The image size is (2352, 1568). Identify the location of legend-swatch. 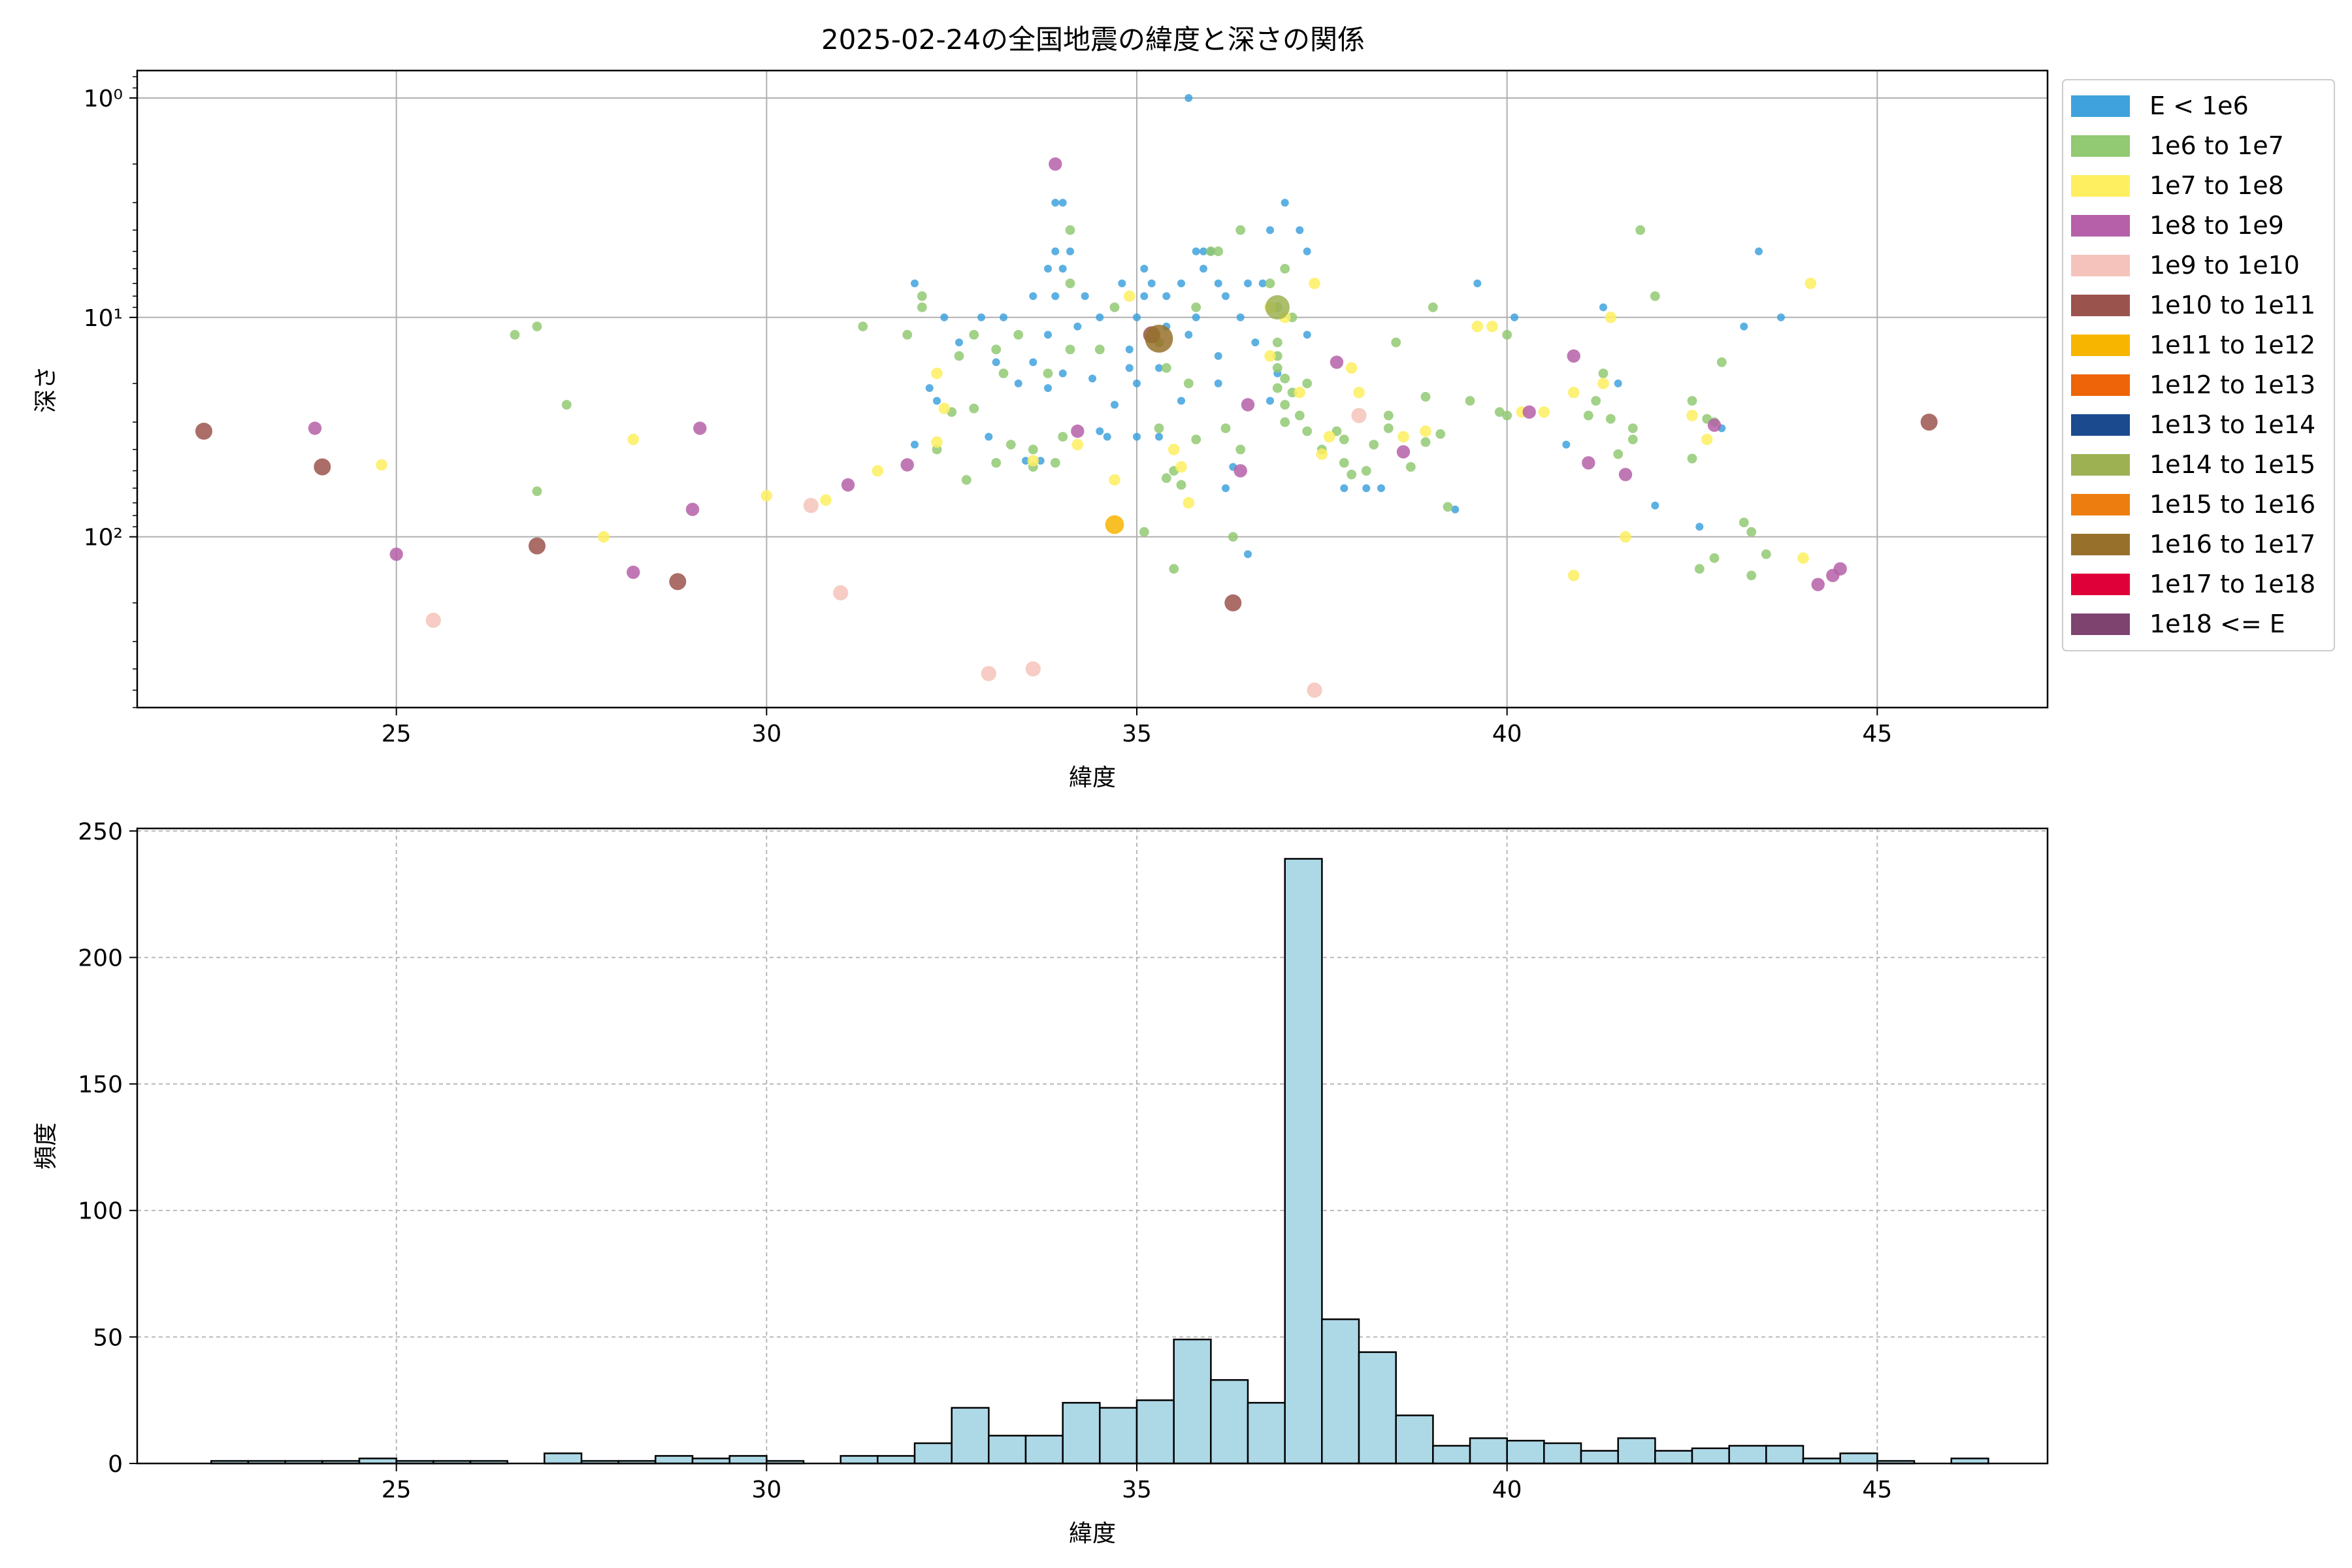
(2100, 504).